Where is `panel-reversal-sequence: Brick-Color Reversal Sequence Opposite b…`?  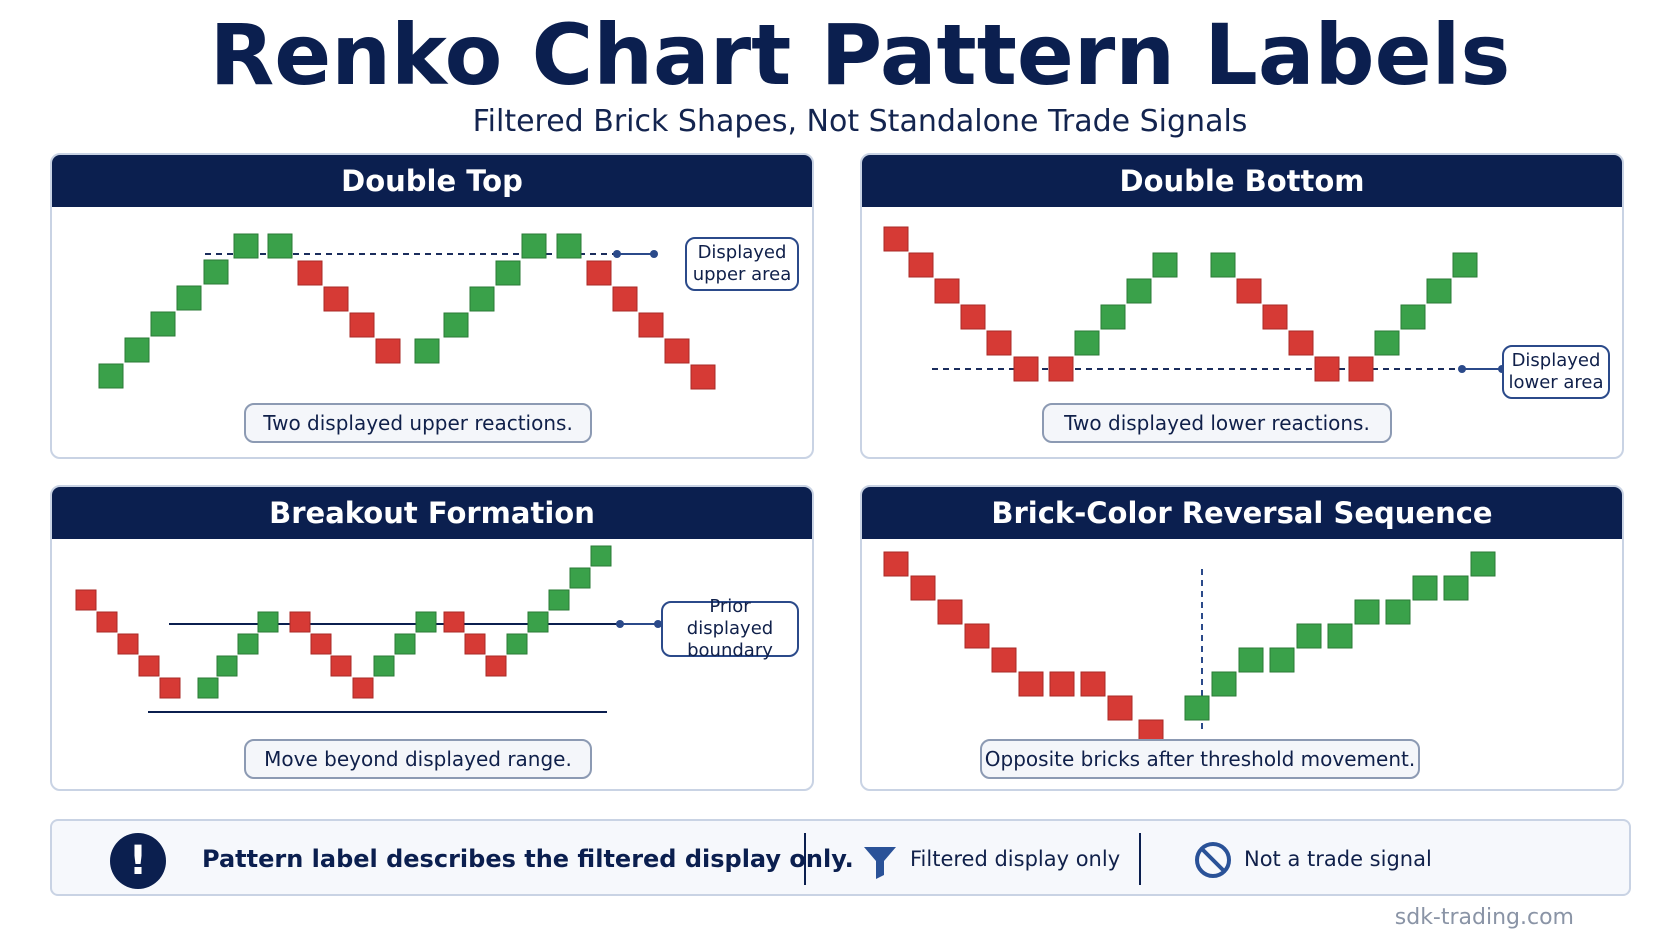
panel-reversal-sequence: Brick-Color Reversal Sequence Opposite b… is located at coordinates (1242, 638).